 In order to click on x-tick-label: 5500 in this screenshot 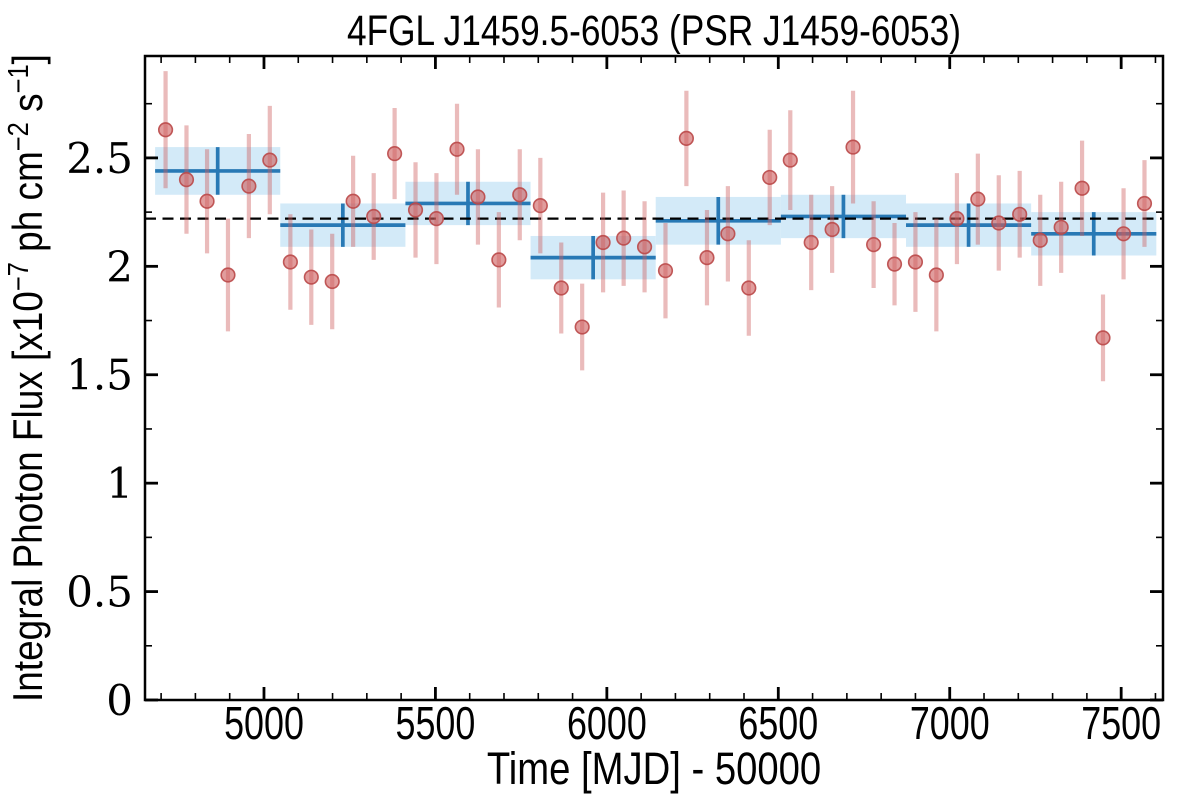, I will do `click(436, 723)`.